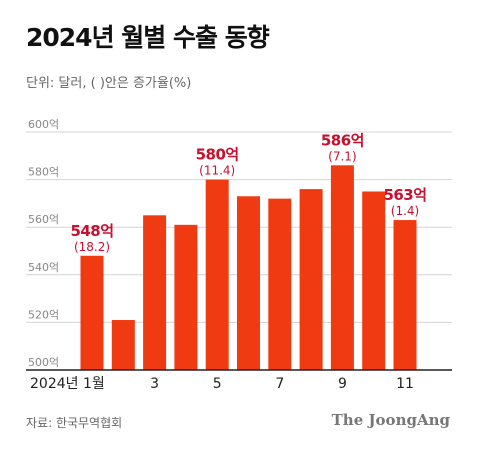 The height and width of the screenshot is (452, 480). What do you see at coordinates (342, 140) in the screenshot?
I see `data-label-value: 586억` at bounding box center [342, 140].